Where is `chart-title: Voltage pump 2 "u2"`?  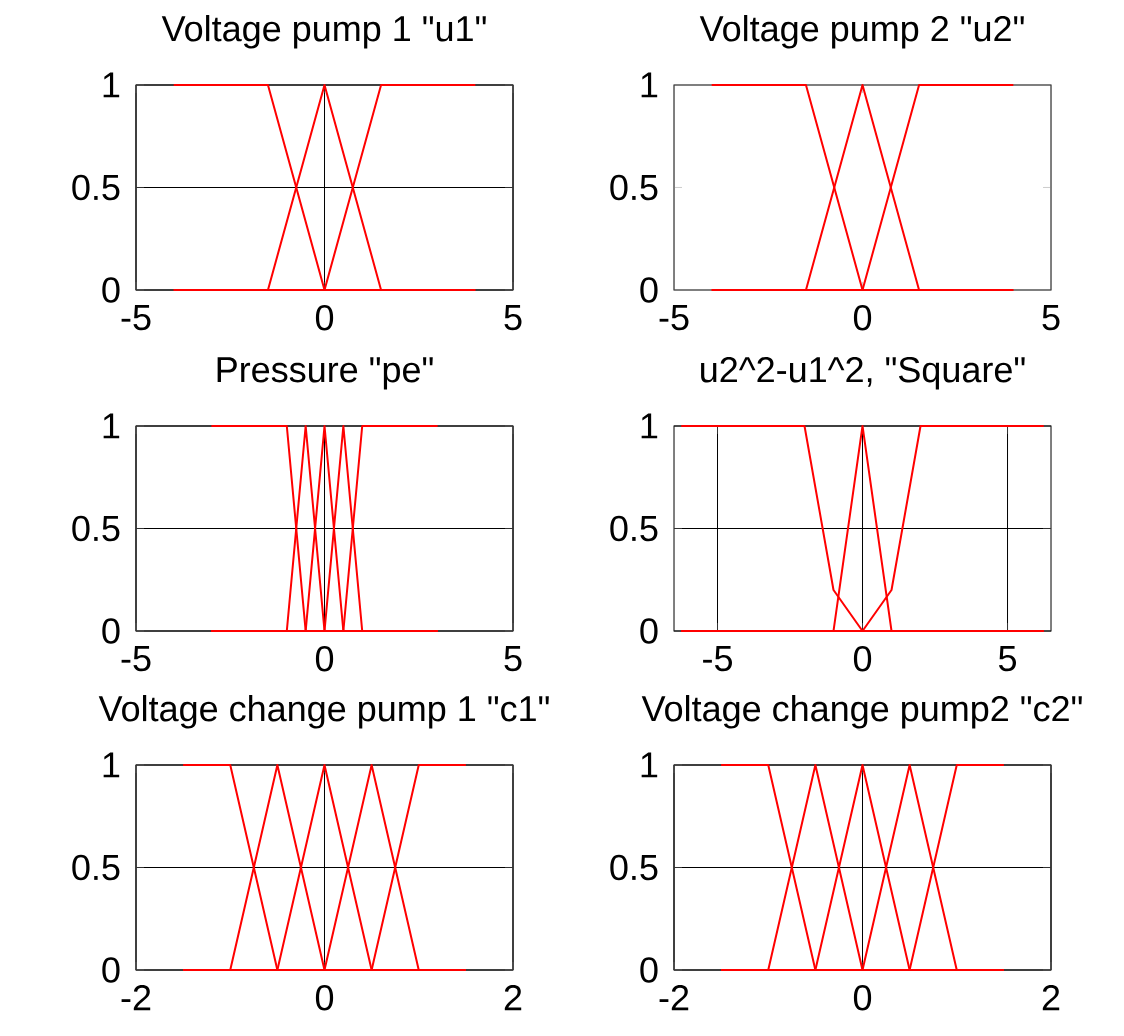 chart-title: Voltage pump 2 "u2" is located at coordinates (861, 32).